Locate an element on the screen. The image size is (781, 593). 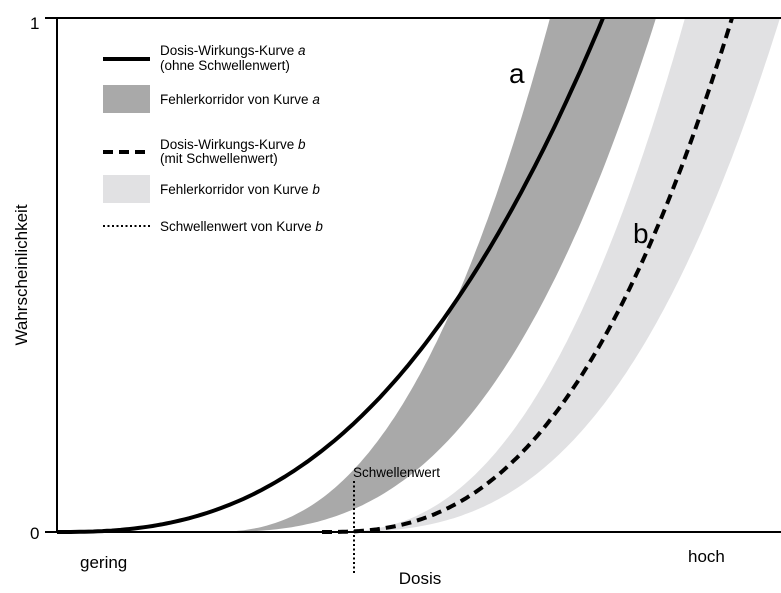
y-tick-label-top: 1 is located at coordinates (34, 23).